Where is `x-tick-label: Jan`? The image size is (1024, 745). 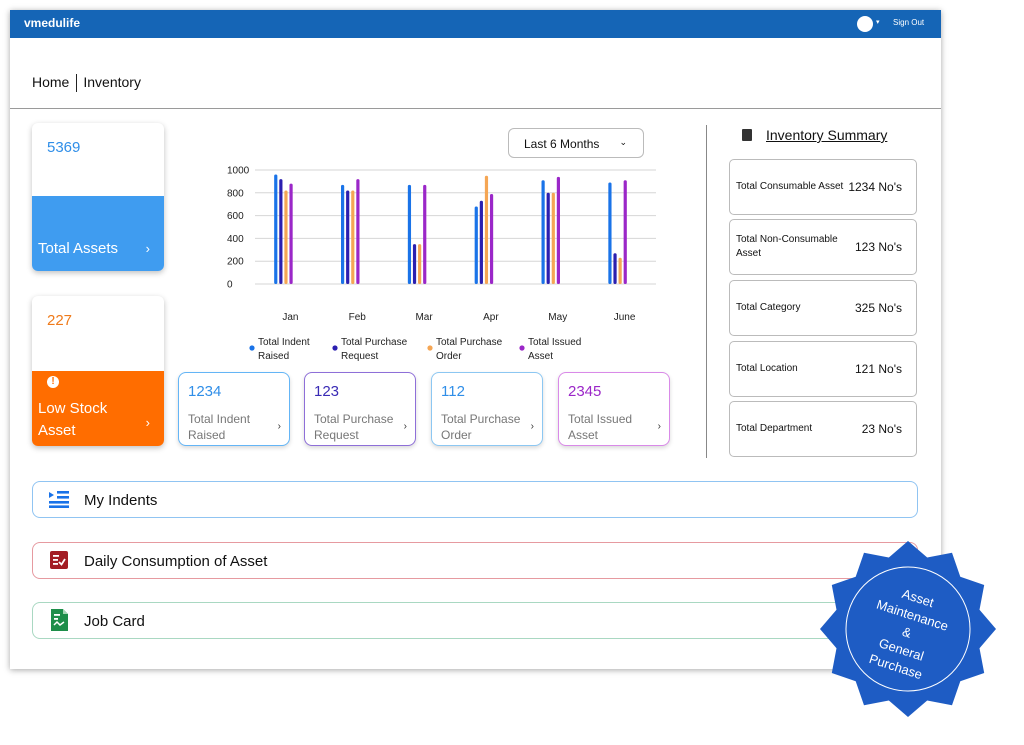
x-tick-label: Jan is located at coordinates (290, 317).